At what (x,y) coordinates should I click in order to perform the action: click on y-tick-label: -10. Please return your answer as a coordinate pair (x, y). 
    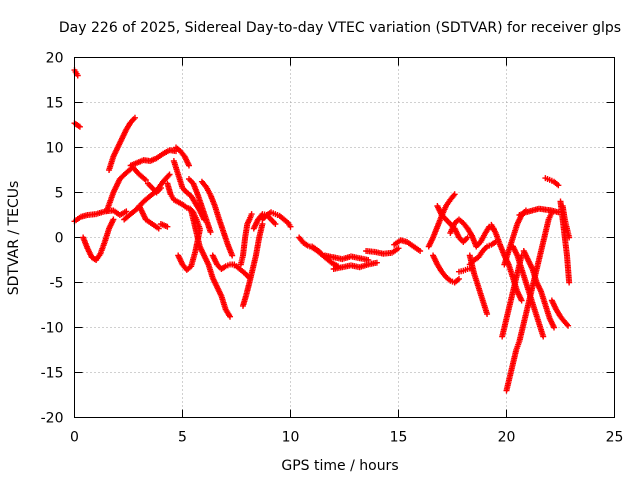
    Looking at the image, I should click on (52, 329).